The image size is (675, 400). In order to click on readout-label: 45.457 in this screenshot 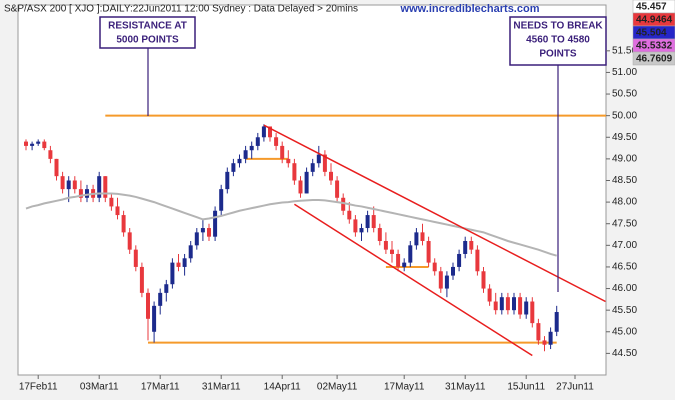, I will do `click(651, 7)`.